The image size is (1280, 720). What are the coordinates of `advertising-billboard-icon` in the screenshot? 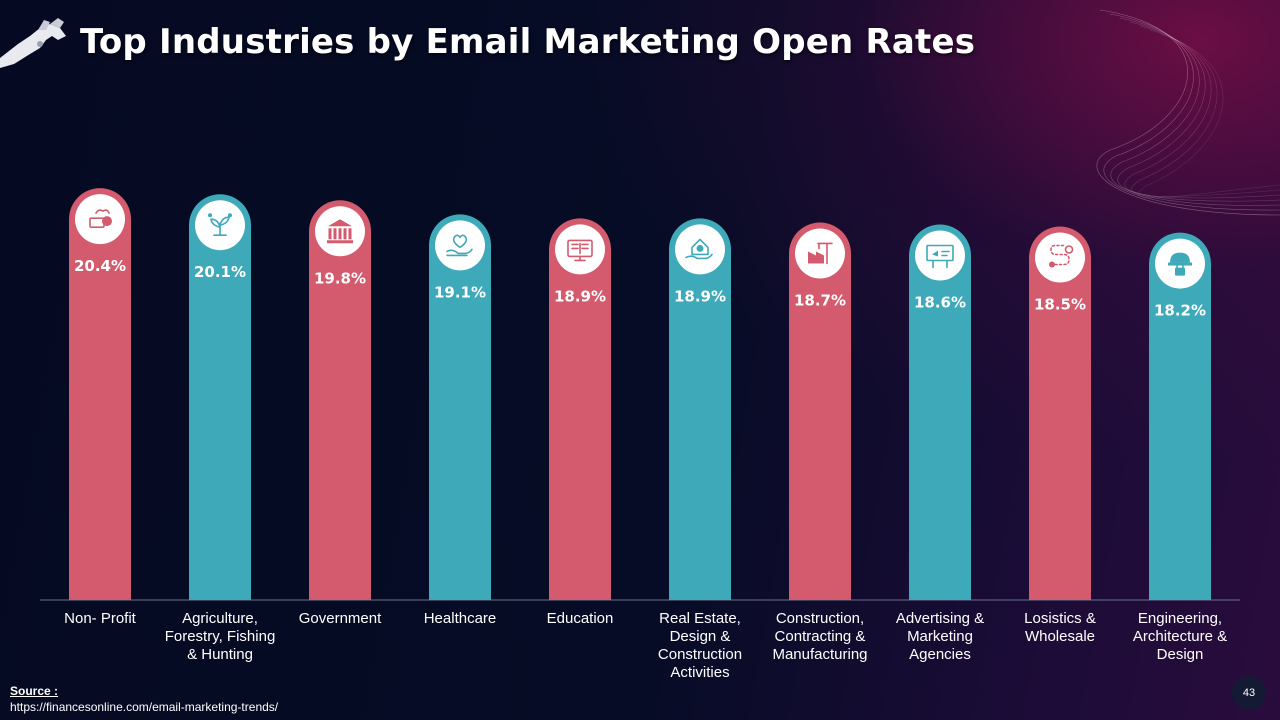 It's located at (940, 256).